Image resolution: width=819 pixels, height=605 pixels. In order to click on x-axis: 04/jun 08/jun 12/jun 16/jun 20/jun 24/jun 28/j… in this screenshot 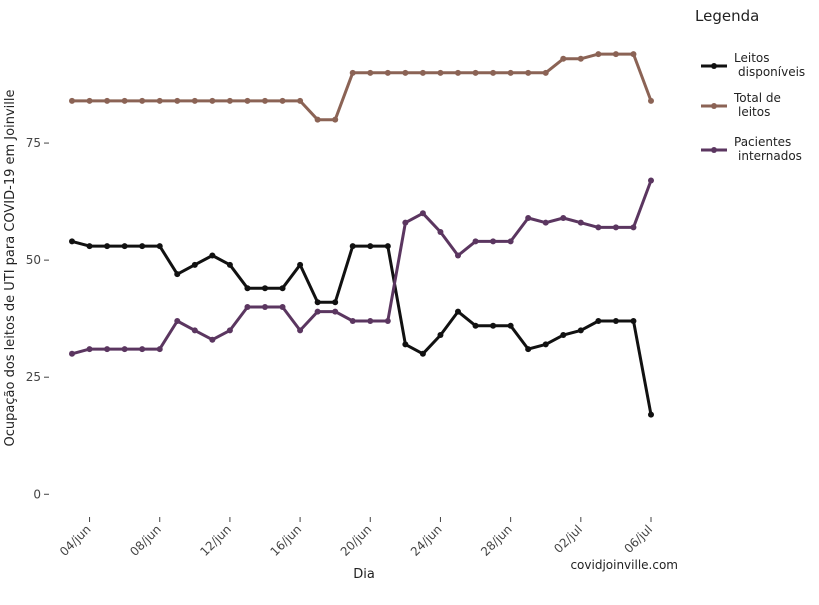, I will do `click(356, 538)`.